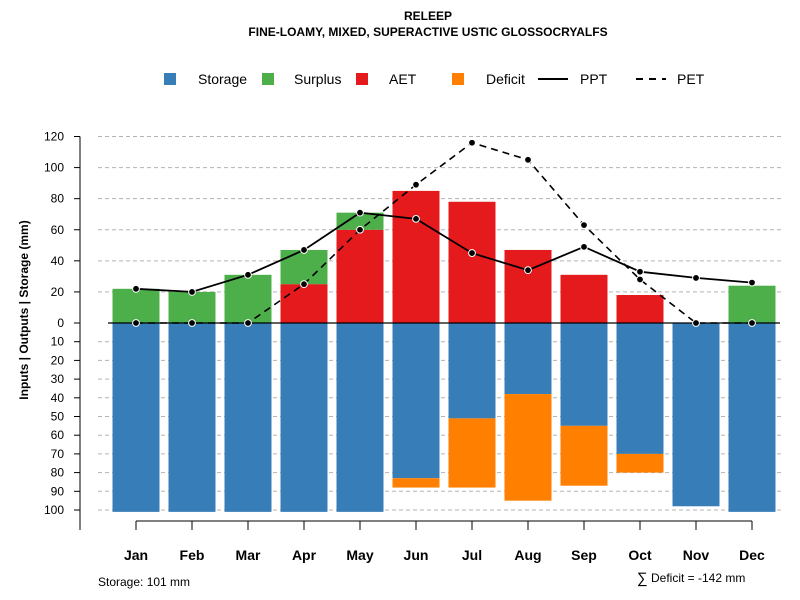 This screenshot has height=600, width=800. Describe the element at coordinates (268, 79) in the screenshot. I see `legend-swatch-surplus` at that location.